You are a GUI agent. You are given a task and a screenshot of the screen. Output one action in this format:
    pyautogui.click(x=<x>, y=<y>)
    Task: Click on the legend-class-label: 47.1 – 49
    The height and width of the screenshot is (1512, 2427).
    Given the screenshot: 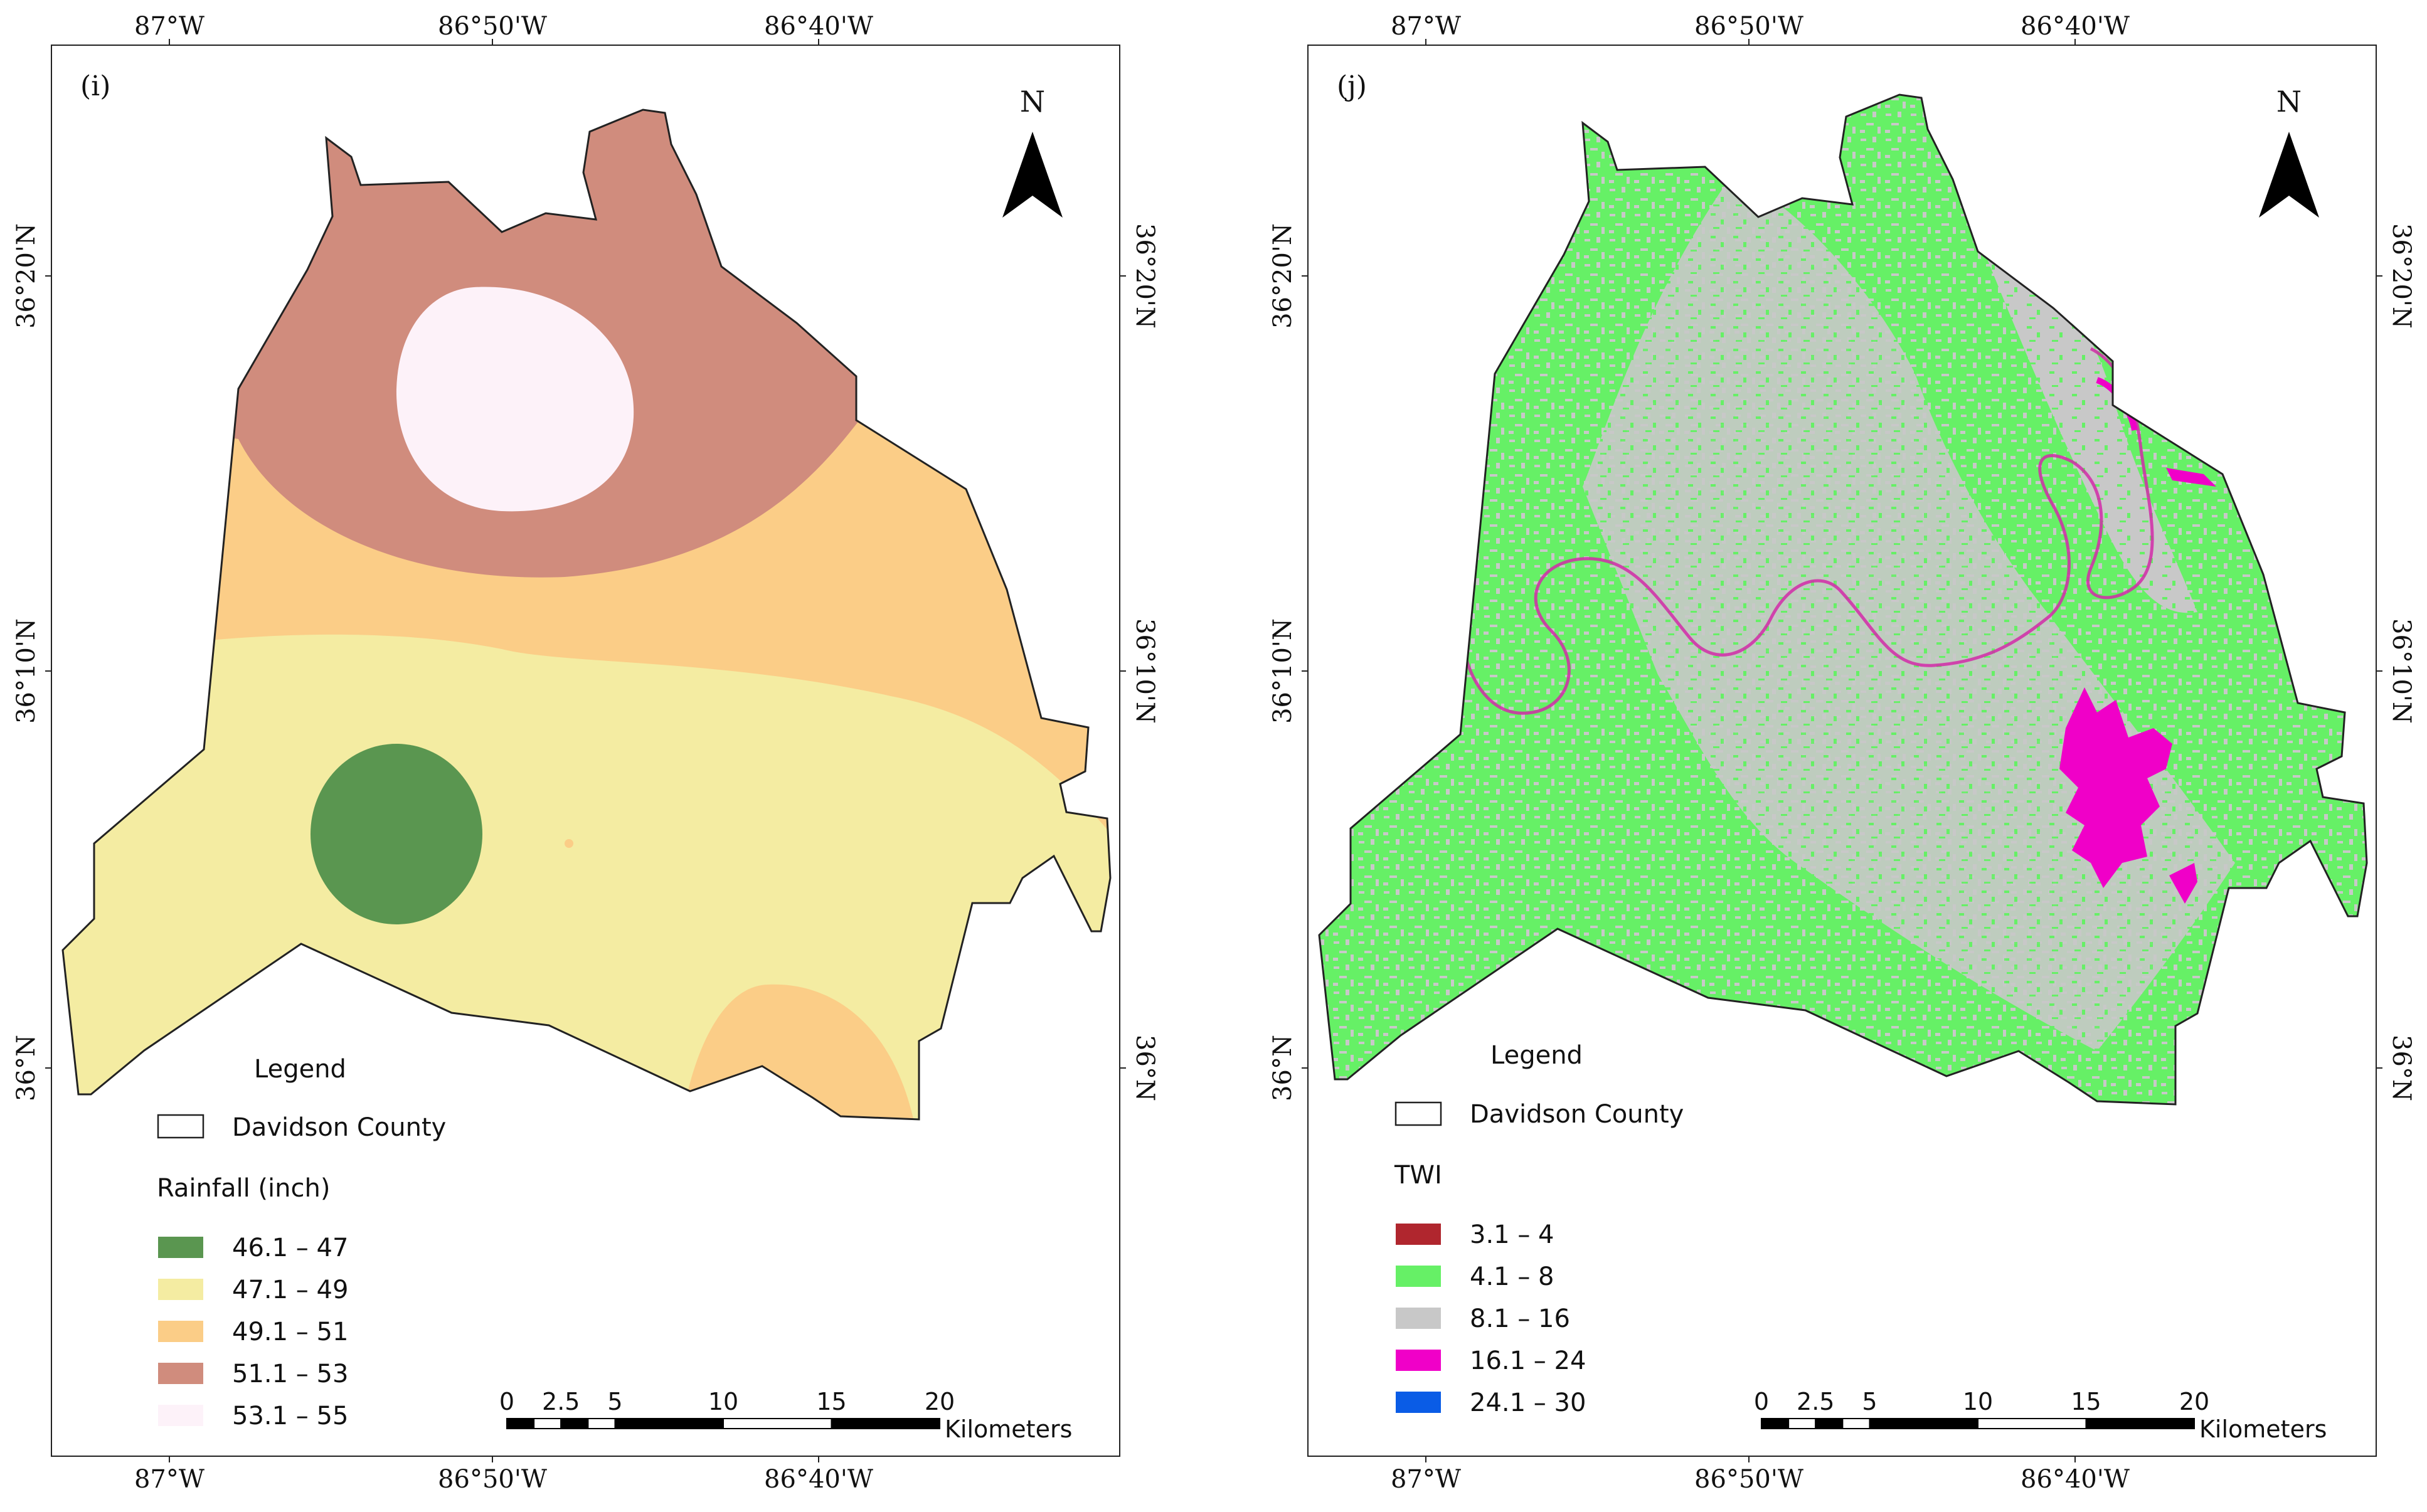 What is the action you would take?
    pyautogui.click(x=290, y=1290)
    